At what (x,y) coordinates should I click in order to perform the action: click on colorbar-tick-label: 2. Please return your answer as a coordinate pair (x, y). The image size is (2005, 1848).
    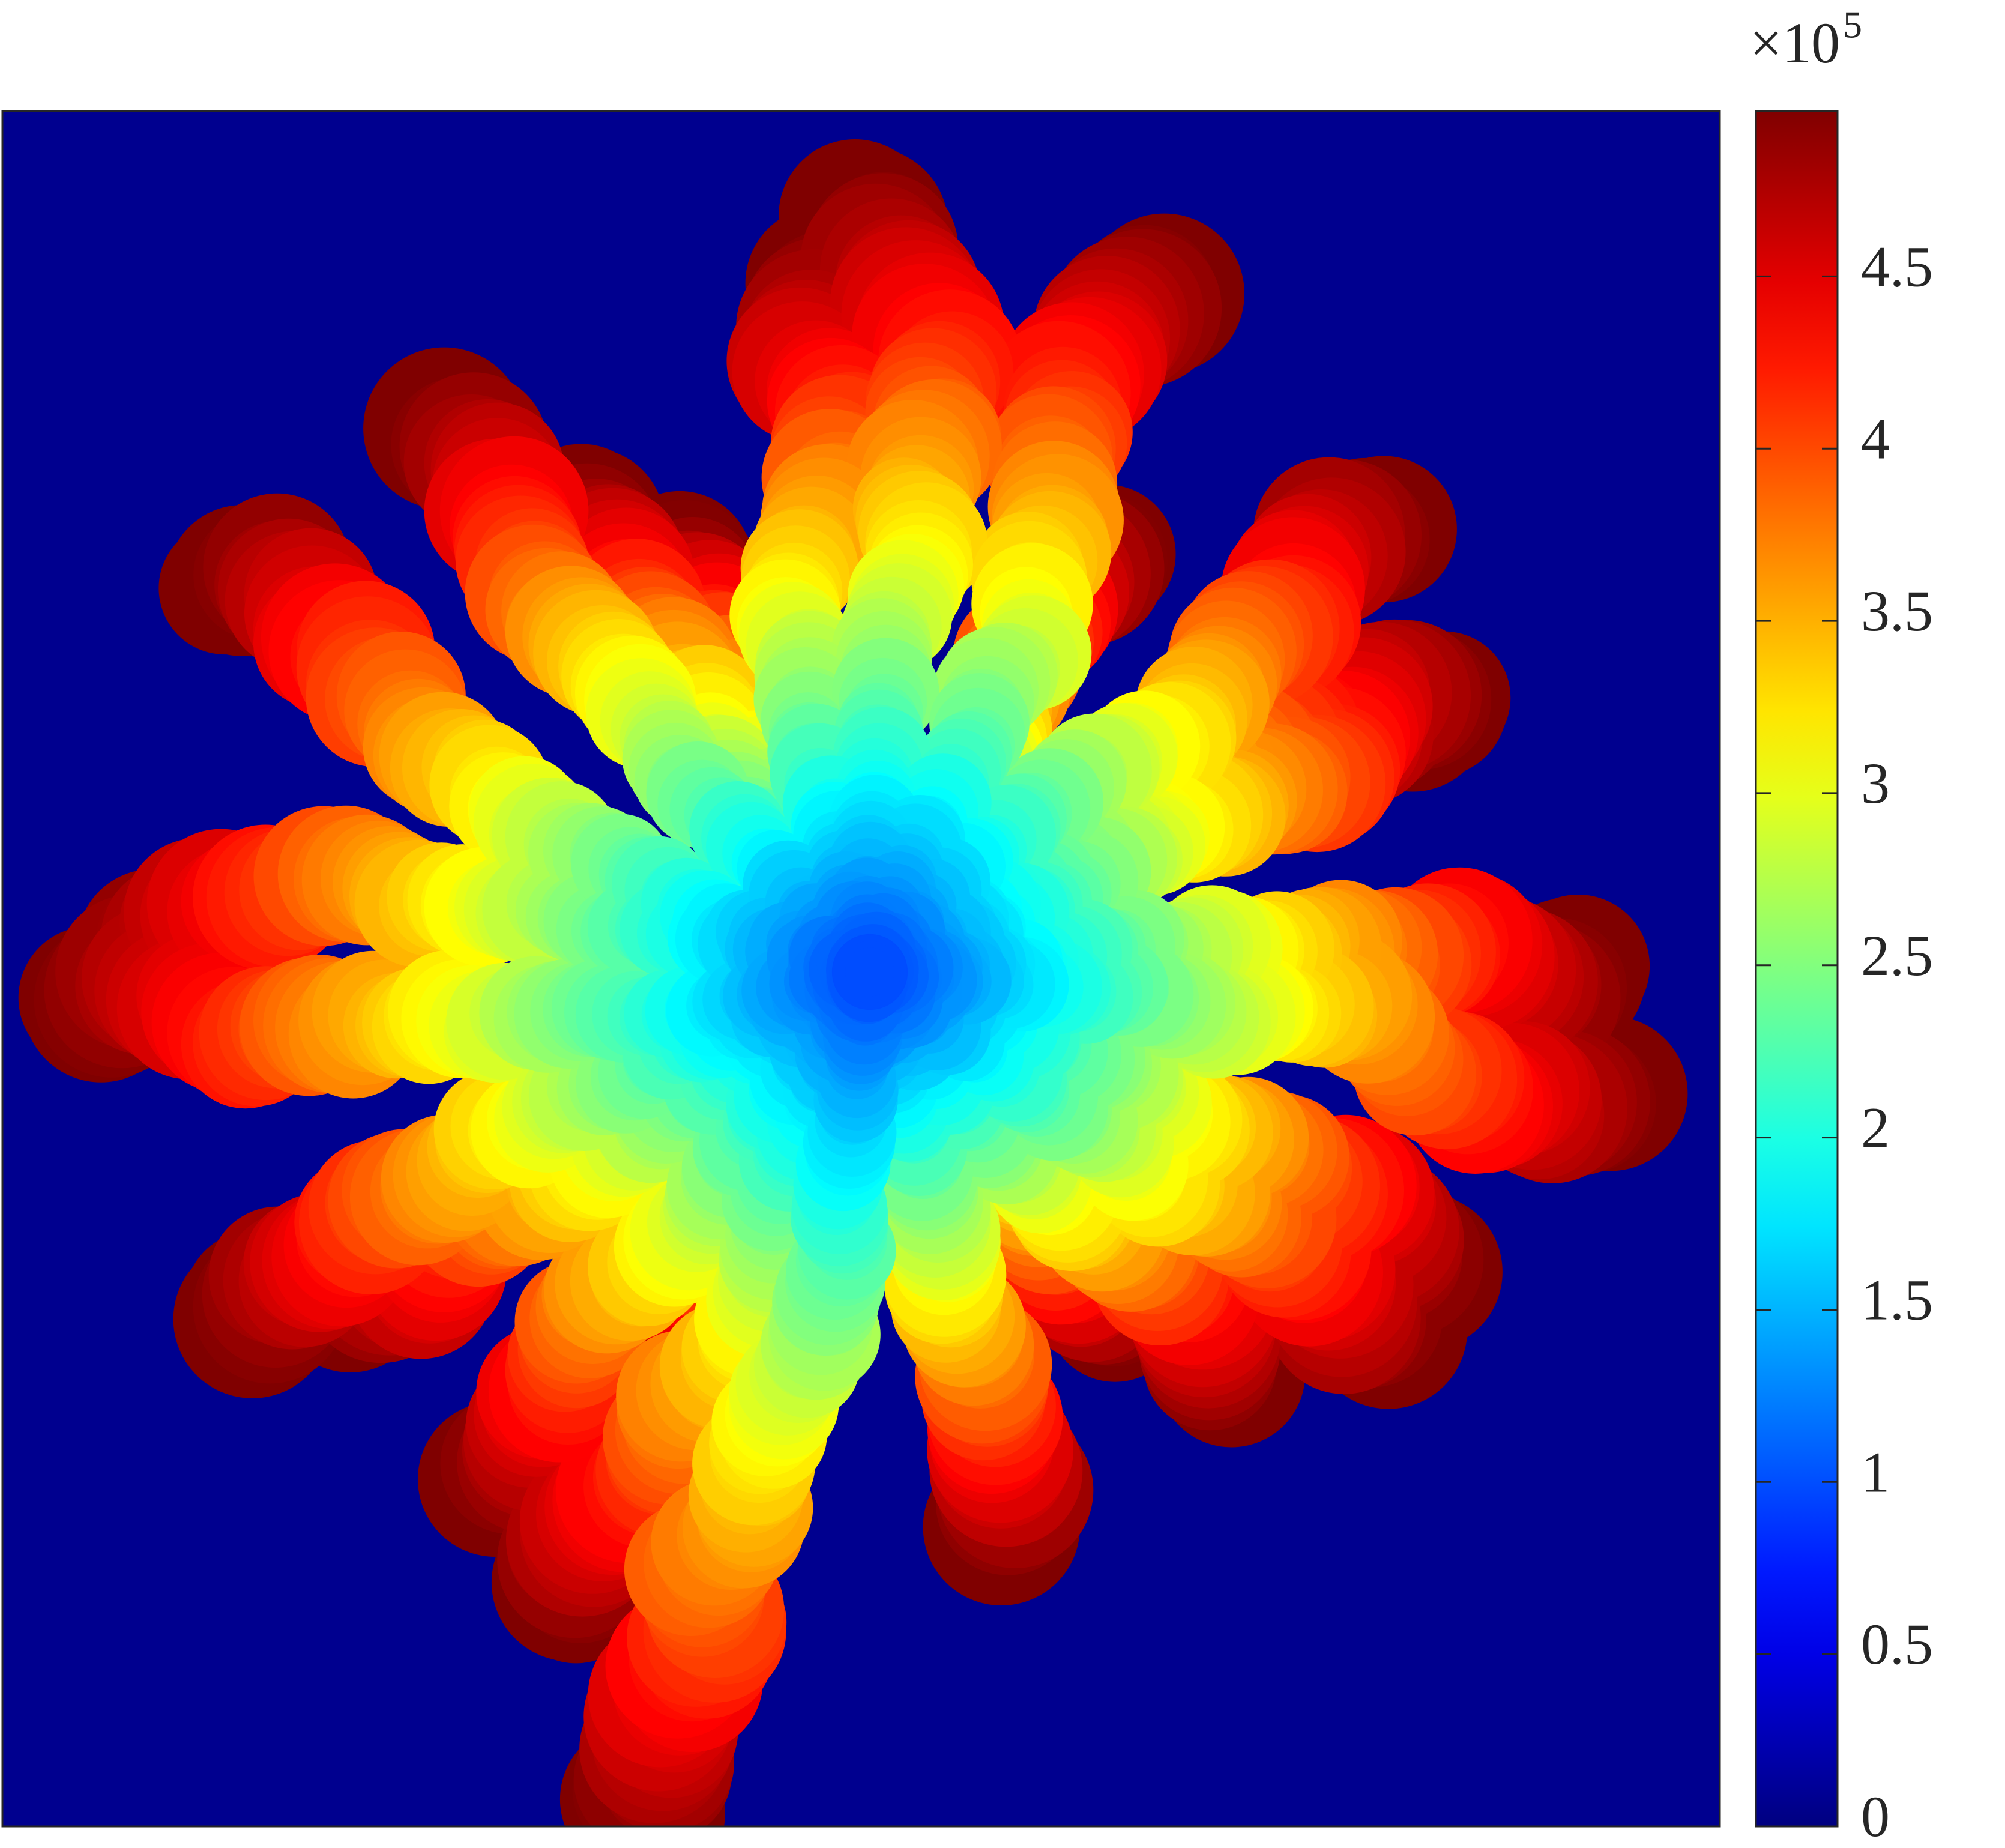
    Looking at the image, I should click on (1875, 1128).